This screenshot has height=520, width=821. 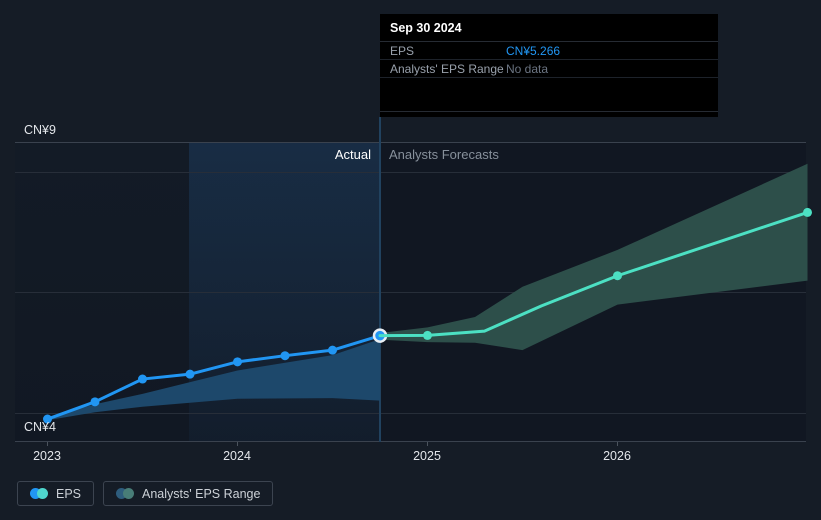 I want to click on legend-eps-button: EPS, so click(x=56, y=493).